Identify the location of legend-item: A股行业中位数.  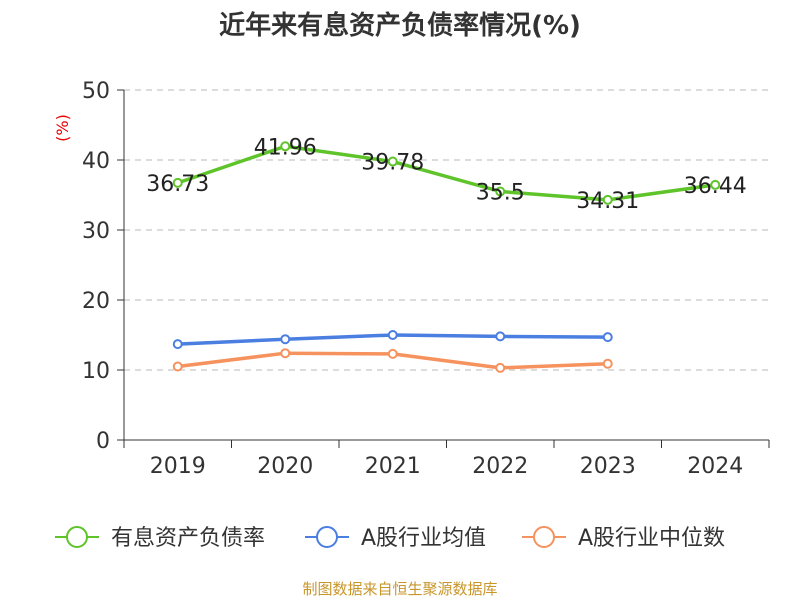
(623, 538).